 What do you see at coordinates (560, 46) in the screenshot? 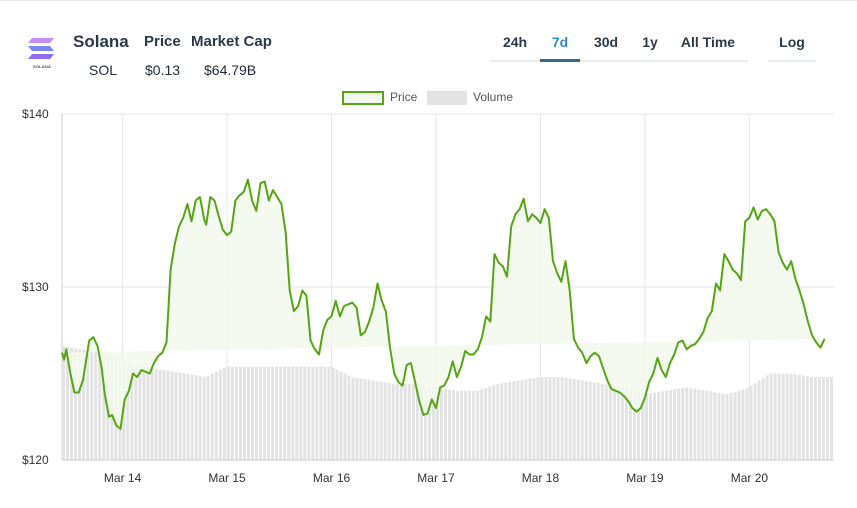
I see `tab-7d: 7d` at bounding box center [560, 46].